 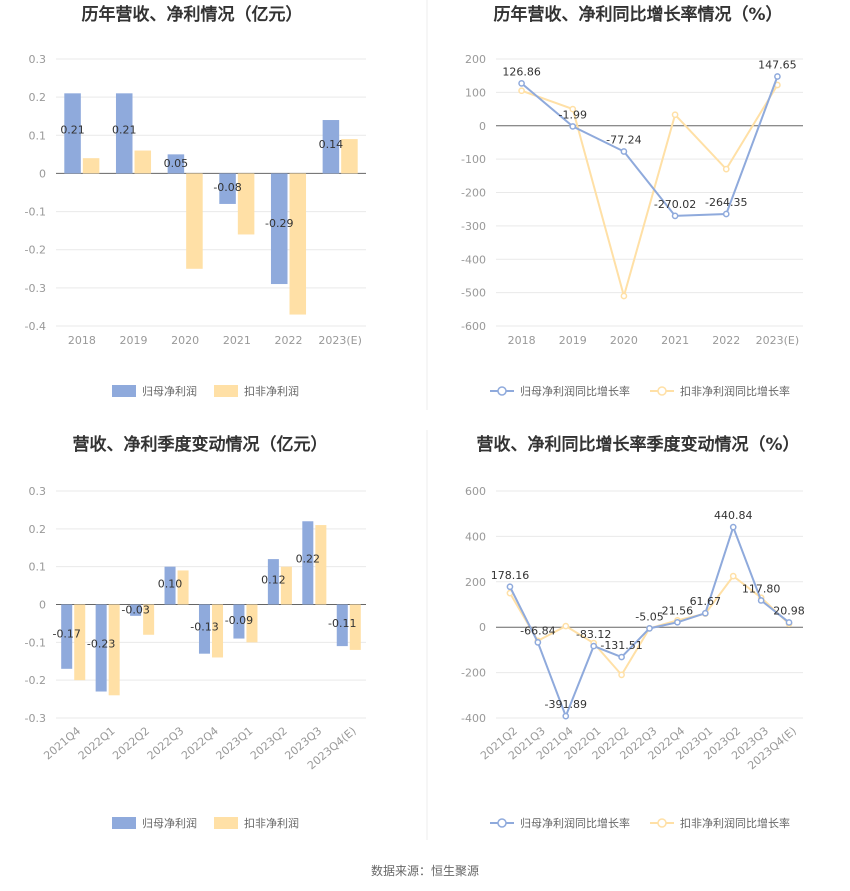 I want to click on data-label: -77.24, so click(x=623, y=140).